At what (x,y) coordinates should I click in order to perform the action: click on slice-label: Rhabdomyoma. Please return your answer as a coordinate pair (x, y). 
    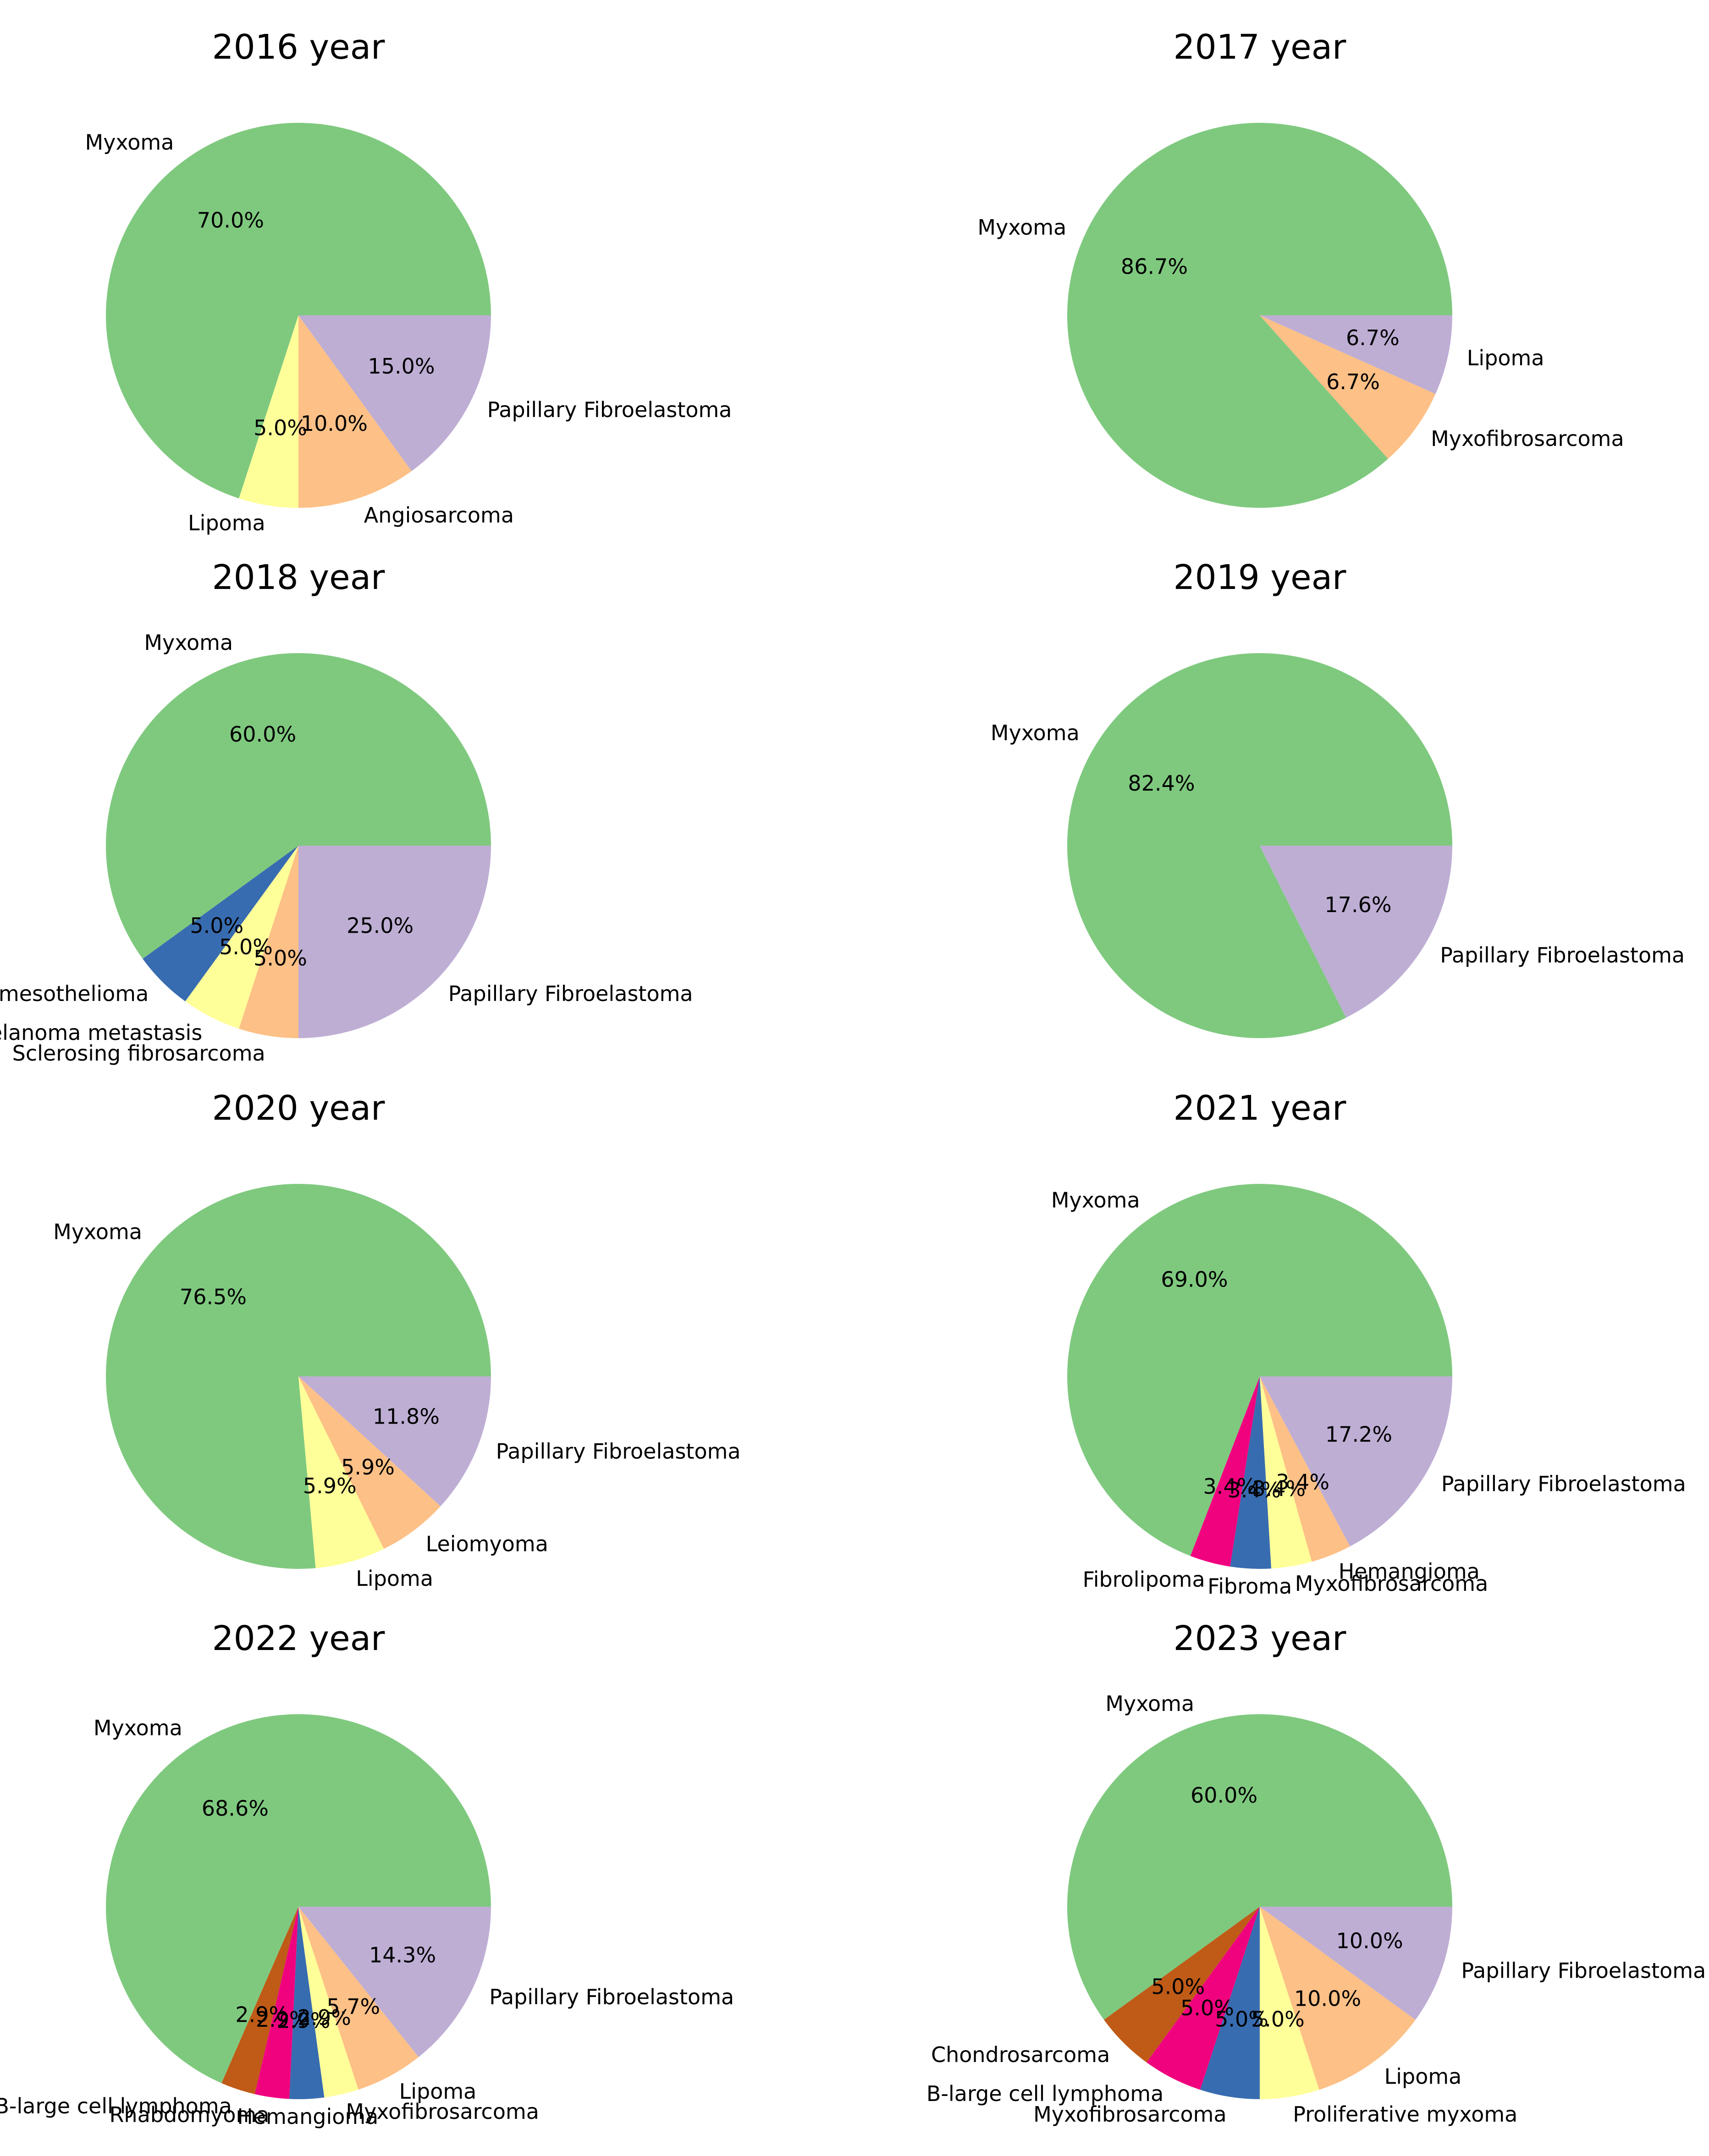
    Looking at the image, I should click on (189, 2114).